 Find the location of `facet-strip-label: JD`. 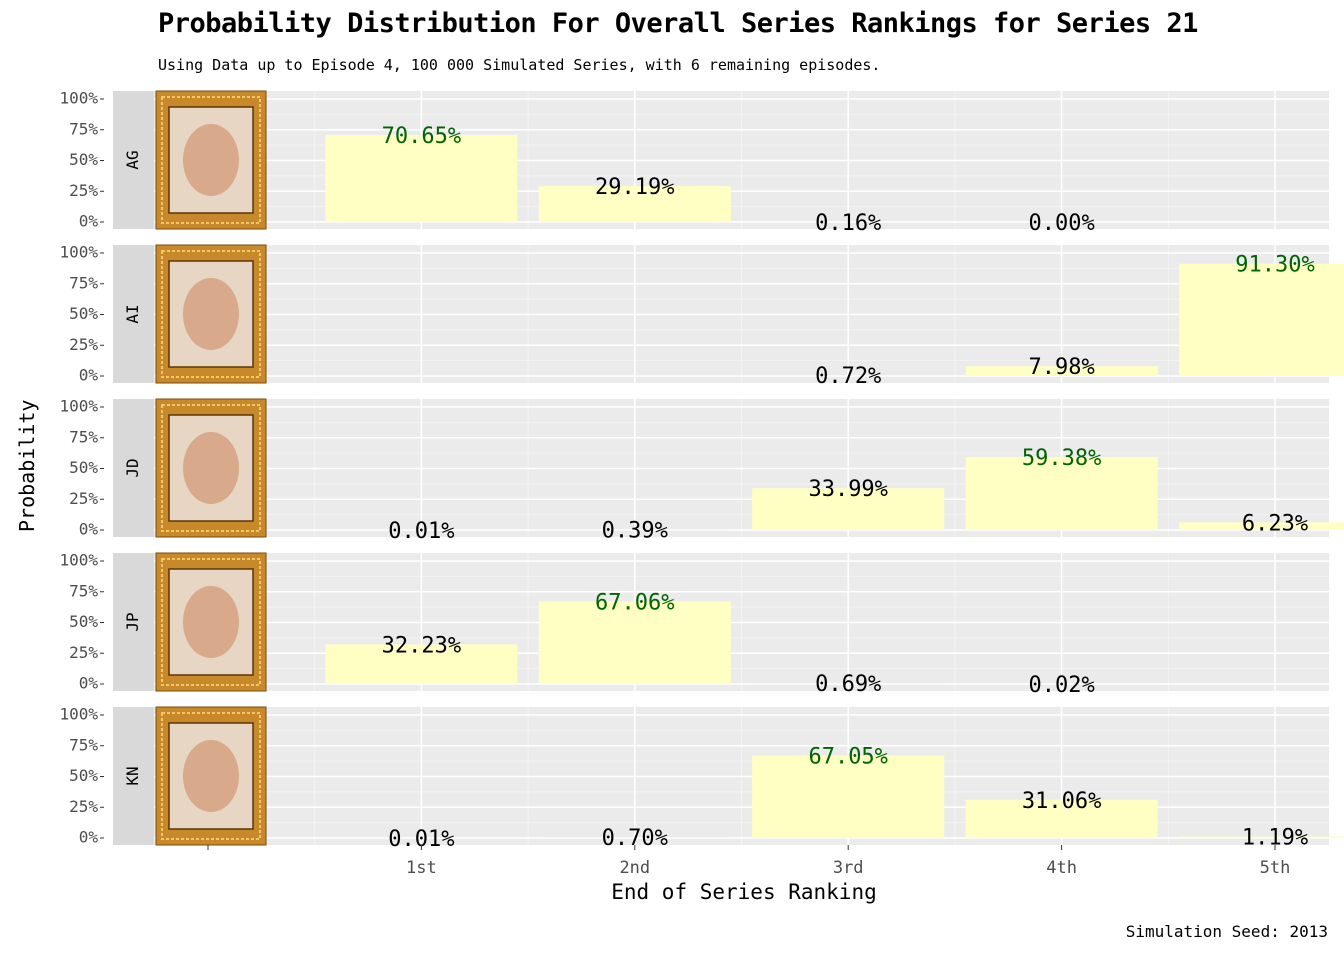

facet-strip-label: JD is located at coordinates (132, 467).